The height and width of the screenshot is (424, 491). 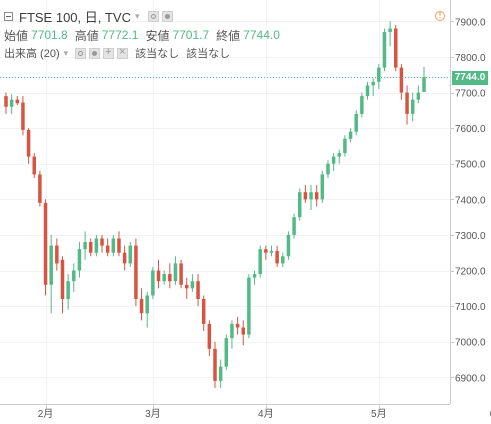 What do you see at coordinates (109, 52) in the screenshot?
I see `plus-icon` at bounding box center [109, 52].